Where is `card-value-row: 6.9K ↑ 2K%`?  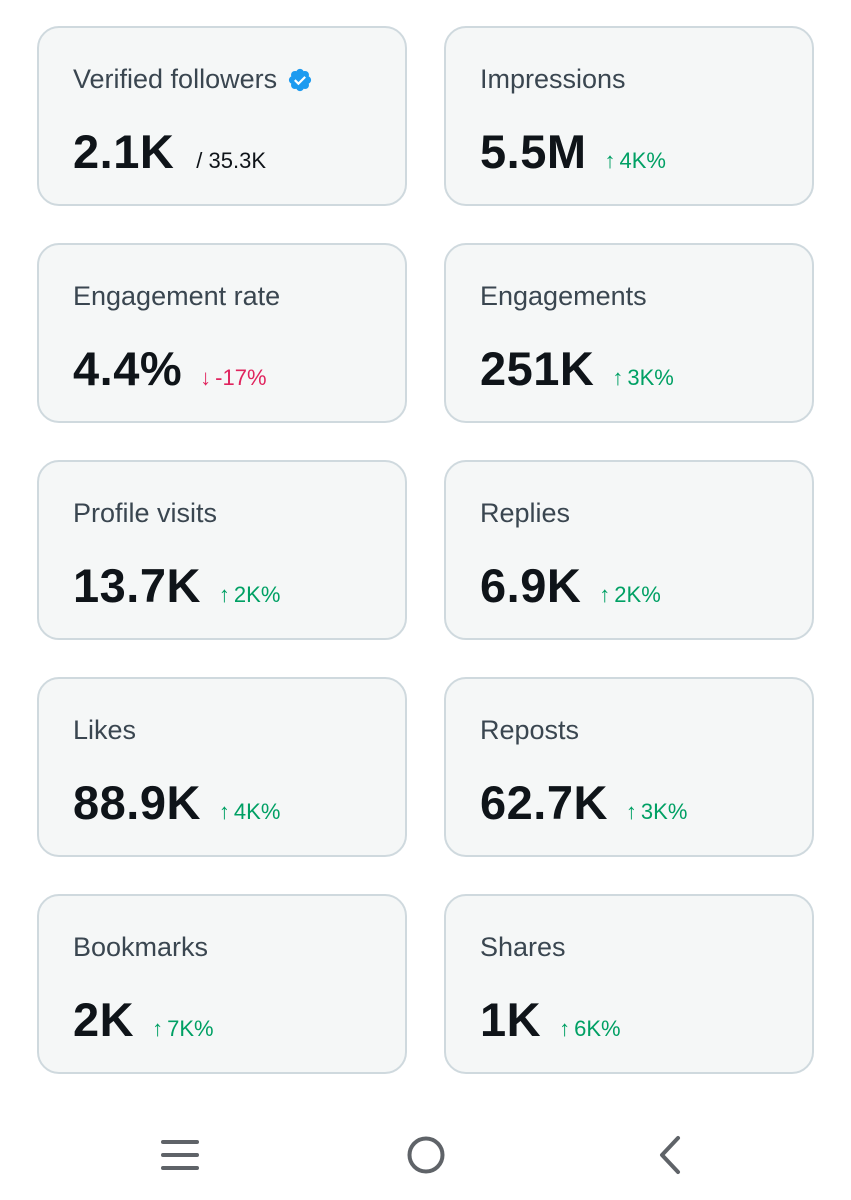 card-value-row: 6.9K ↑ 2K% is located at coordinates (570, 585).